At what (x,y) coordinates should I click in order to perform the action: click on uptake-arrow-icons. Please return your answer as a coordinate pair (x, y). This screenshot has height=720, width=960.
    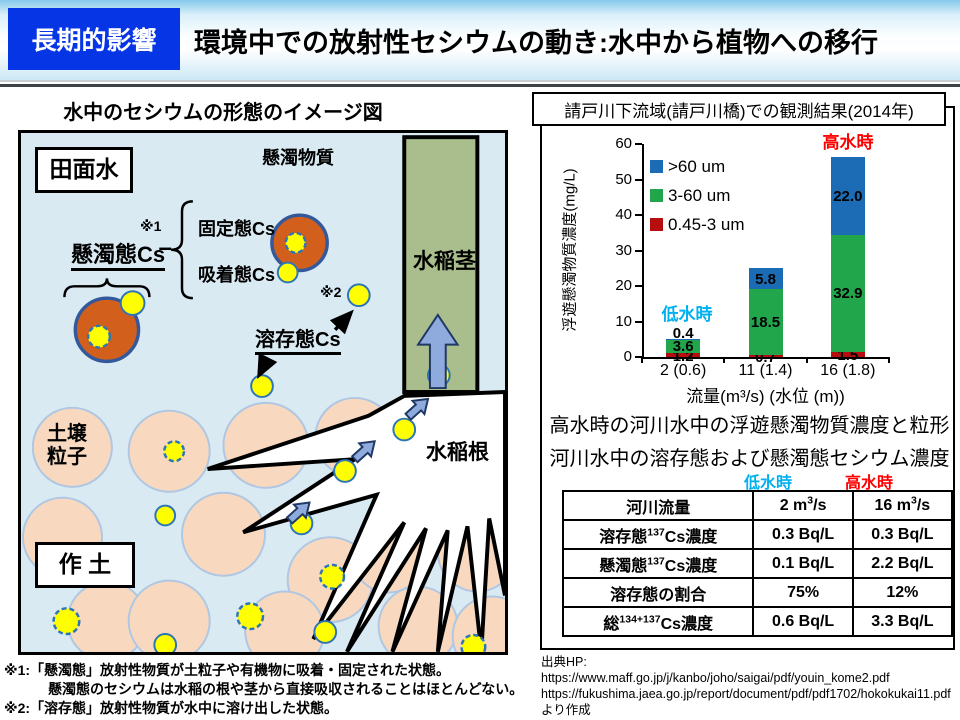
    Looking at the image, I should click on (372, 419).